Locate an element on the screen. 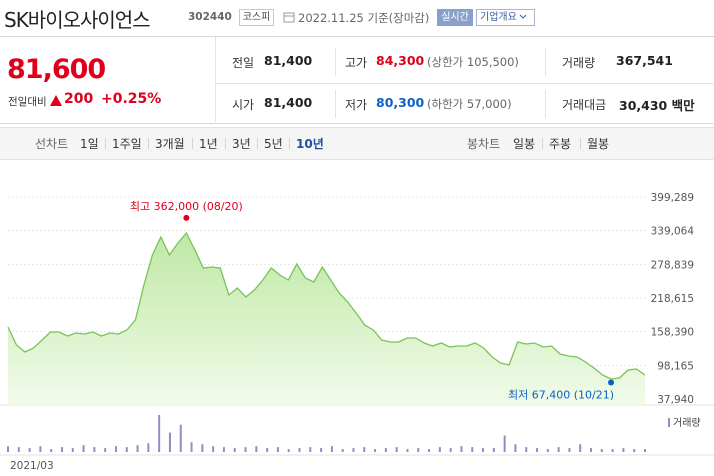 The image size is (714, 476). period-tab: 10년 is located at coordinates (310, 144).